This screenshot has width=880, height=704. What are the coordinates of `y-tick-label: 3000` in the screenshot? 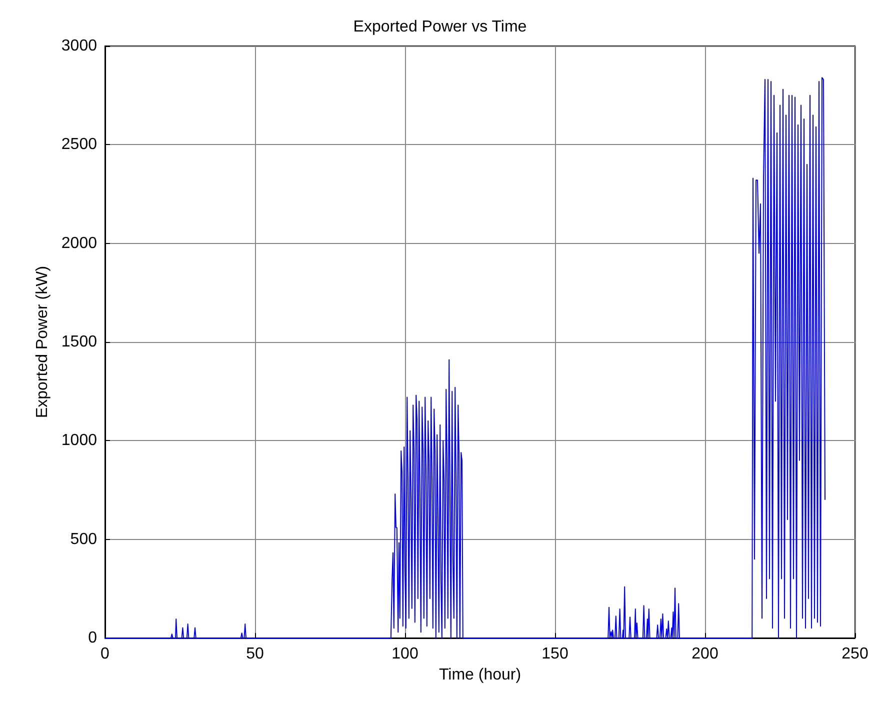 It's located at (79, 46).